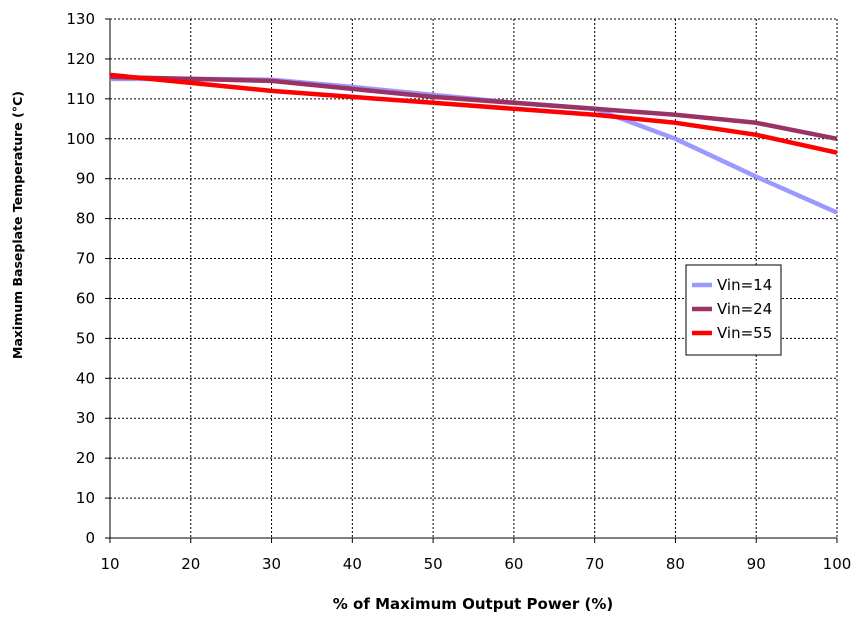 The image size is (858, 617). What do you see at coordinates (80, 278) in the screenshot?
I see `y-tick-labels: 0 10 20 30 40 50 60 70 80 90 100 110 120 130` at bounding box center [80, 278].